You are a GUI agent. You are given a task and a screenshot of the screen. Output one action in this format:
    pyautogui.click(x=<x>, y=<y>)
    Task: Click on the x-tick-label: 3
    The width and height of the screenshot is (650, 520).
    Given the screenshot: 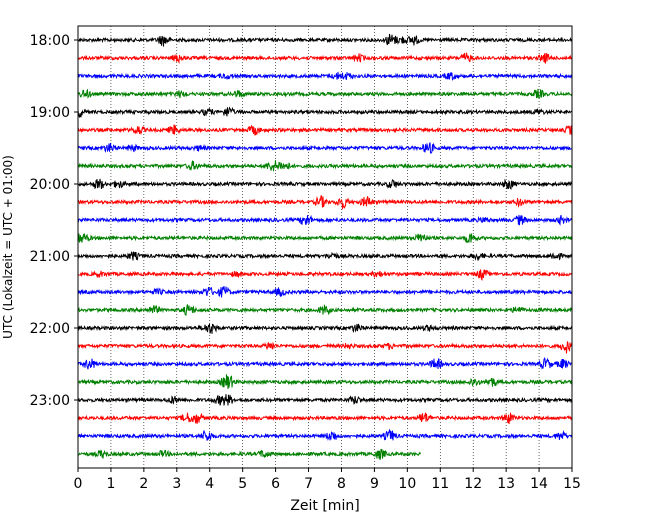 What is the action you would take?
    pyautogui.click(x=176, y=484)
    